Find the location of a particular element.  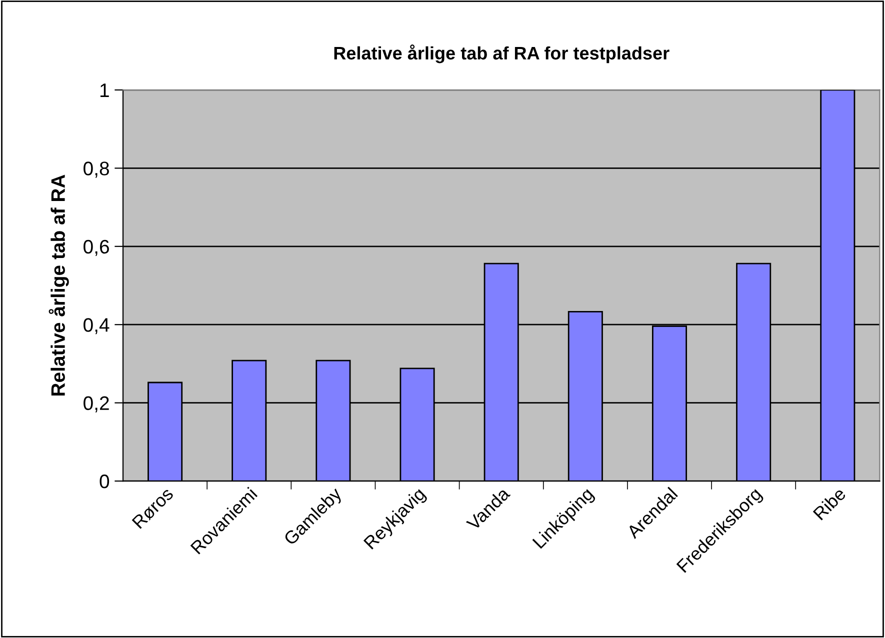

y-tick-label: 1 is located at coordinates (104, 91).